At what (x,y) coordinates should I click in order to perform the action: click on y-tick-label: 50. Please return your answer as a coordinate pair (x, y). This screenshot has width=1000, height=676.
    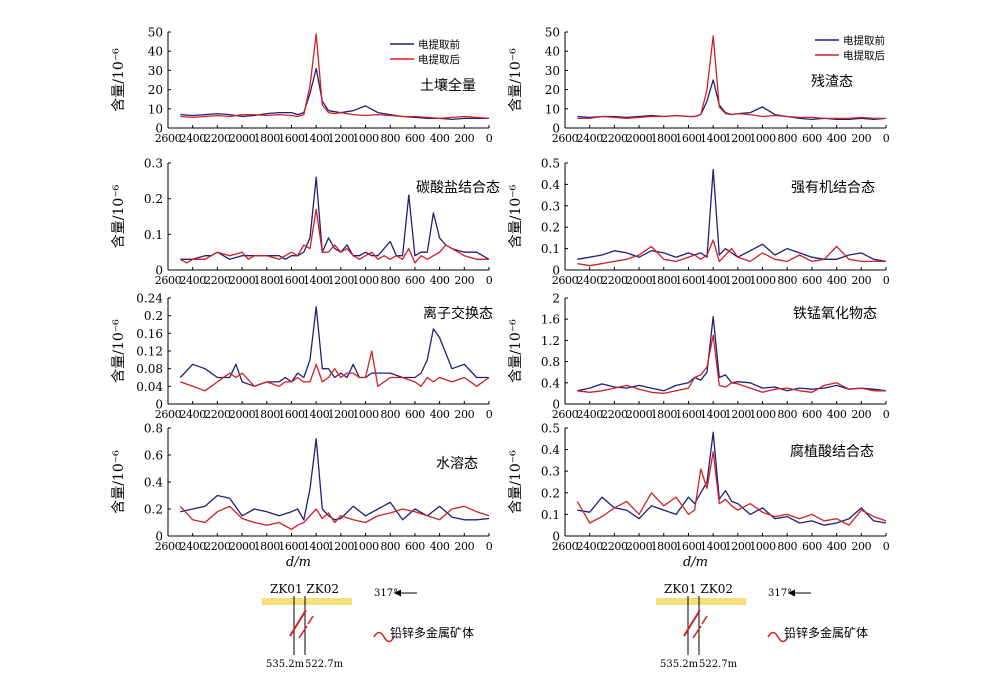
    Looking at the image, I should click on (155, 33).